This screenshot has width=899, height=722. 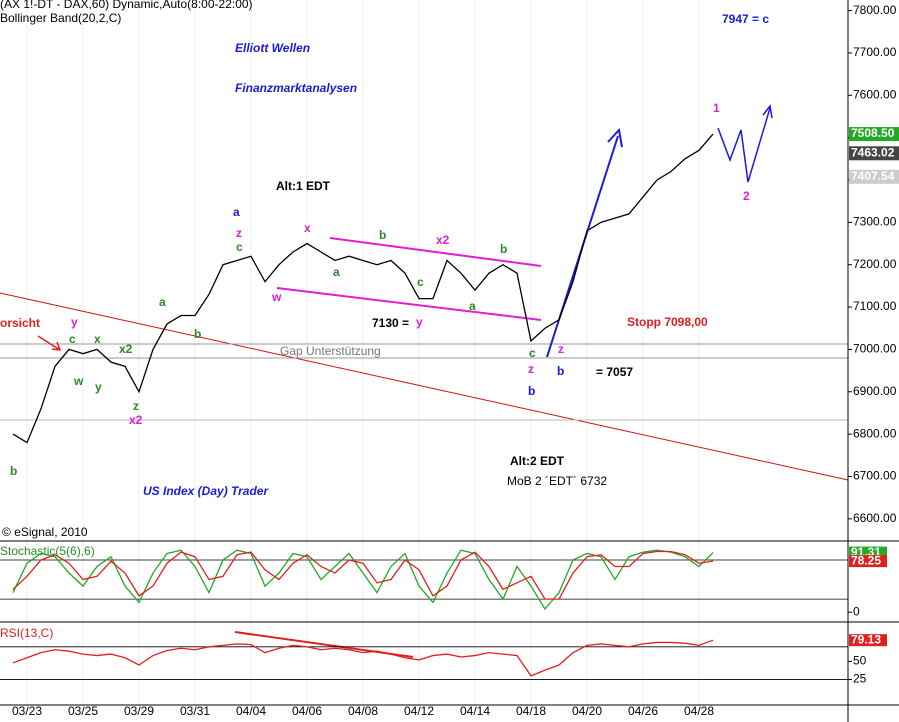 What do you see at coordinates (875, 306) in the screenshot?
I see `y-tick-label: 7100.00` at bounding box center [875, 306].